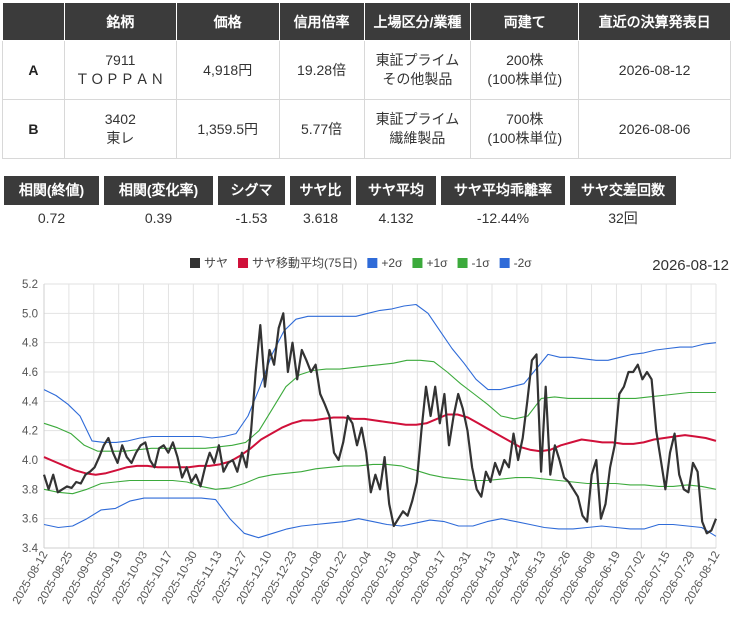 The image size is (733, 624). What do you see at coordinates (120, 21) in the screenshot?
I see `header-cell-stock: 銘柄` at bounding box center [120, 21].